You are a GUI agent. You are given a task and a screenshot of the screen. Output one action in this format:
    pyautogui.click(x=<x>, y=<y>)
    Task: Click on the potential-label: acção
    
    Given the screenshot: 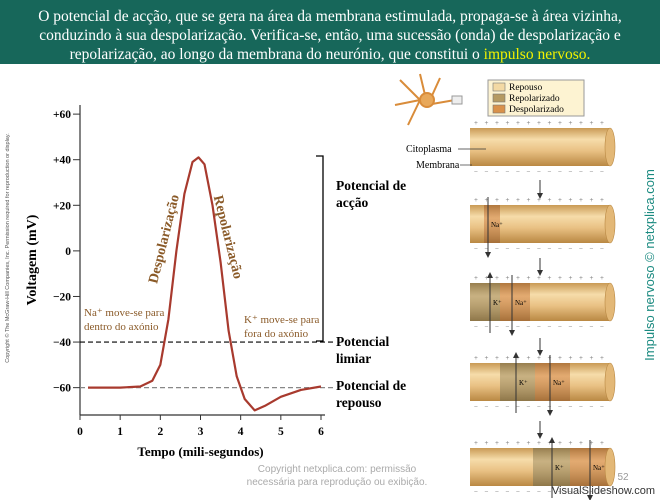 What is the action you would take?
    pyautogui.click(x=352, y=202)
    